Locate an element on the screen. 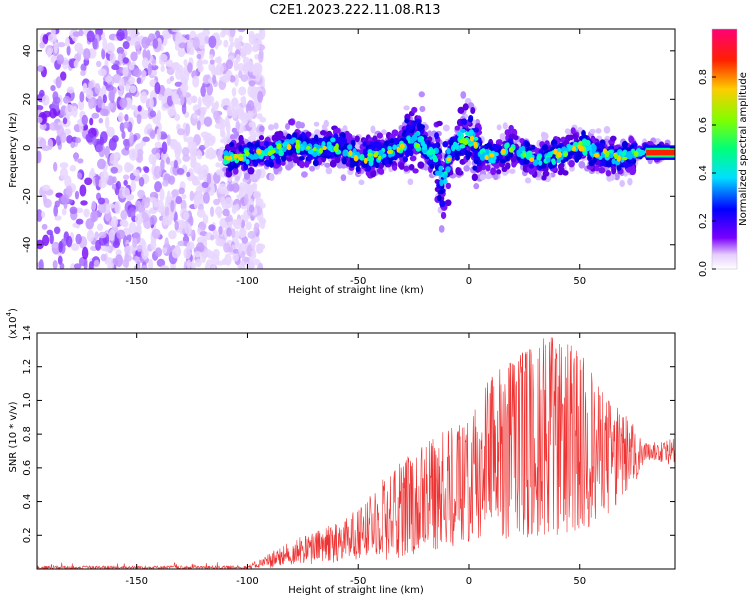 The width and height of the screenshot is (750, 600). y-tick-label: -20 is located at coordinates (27, 196).